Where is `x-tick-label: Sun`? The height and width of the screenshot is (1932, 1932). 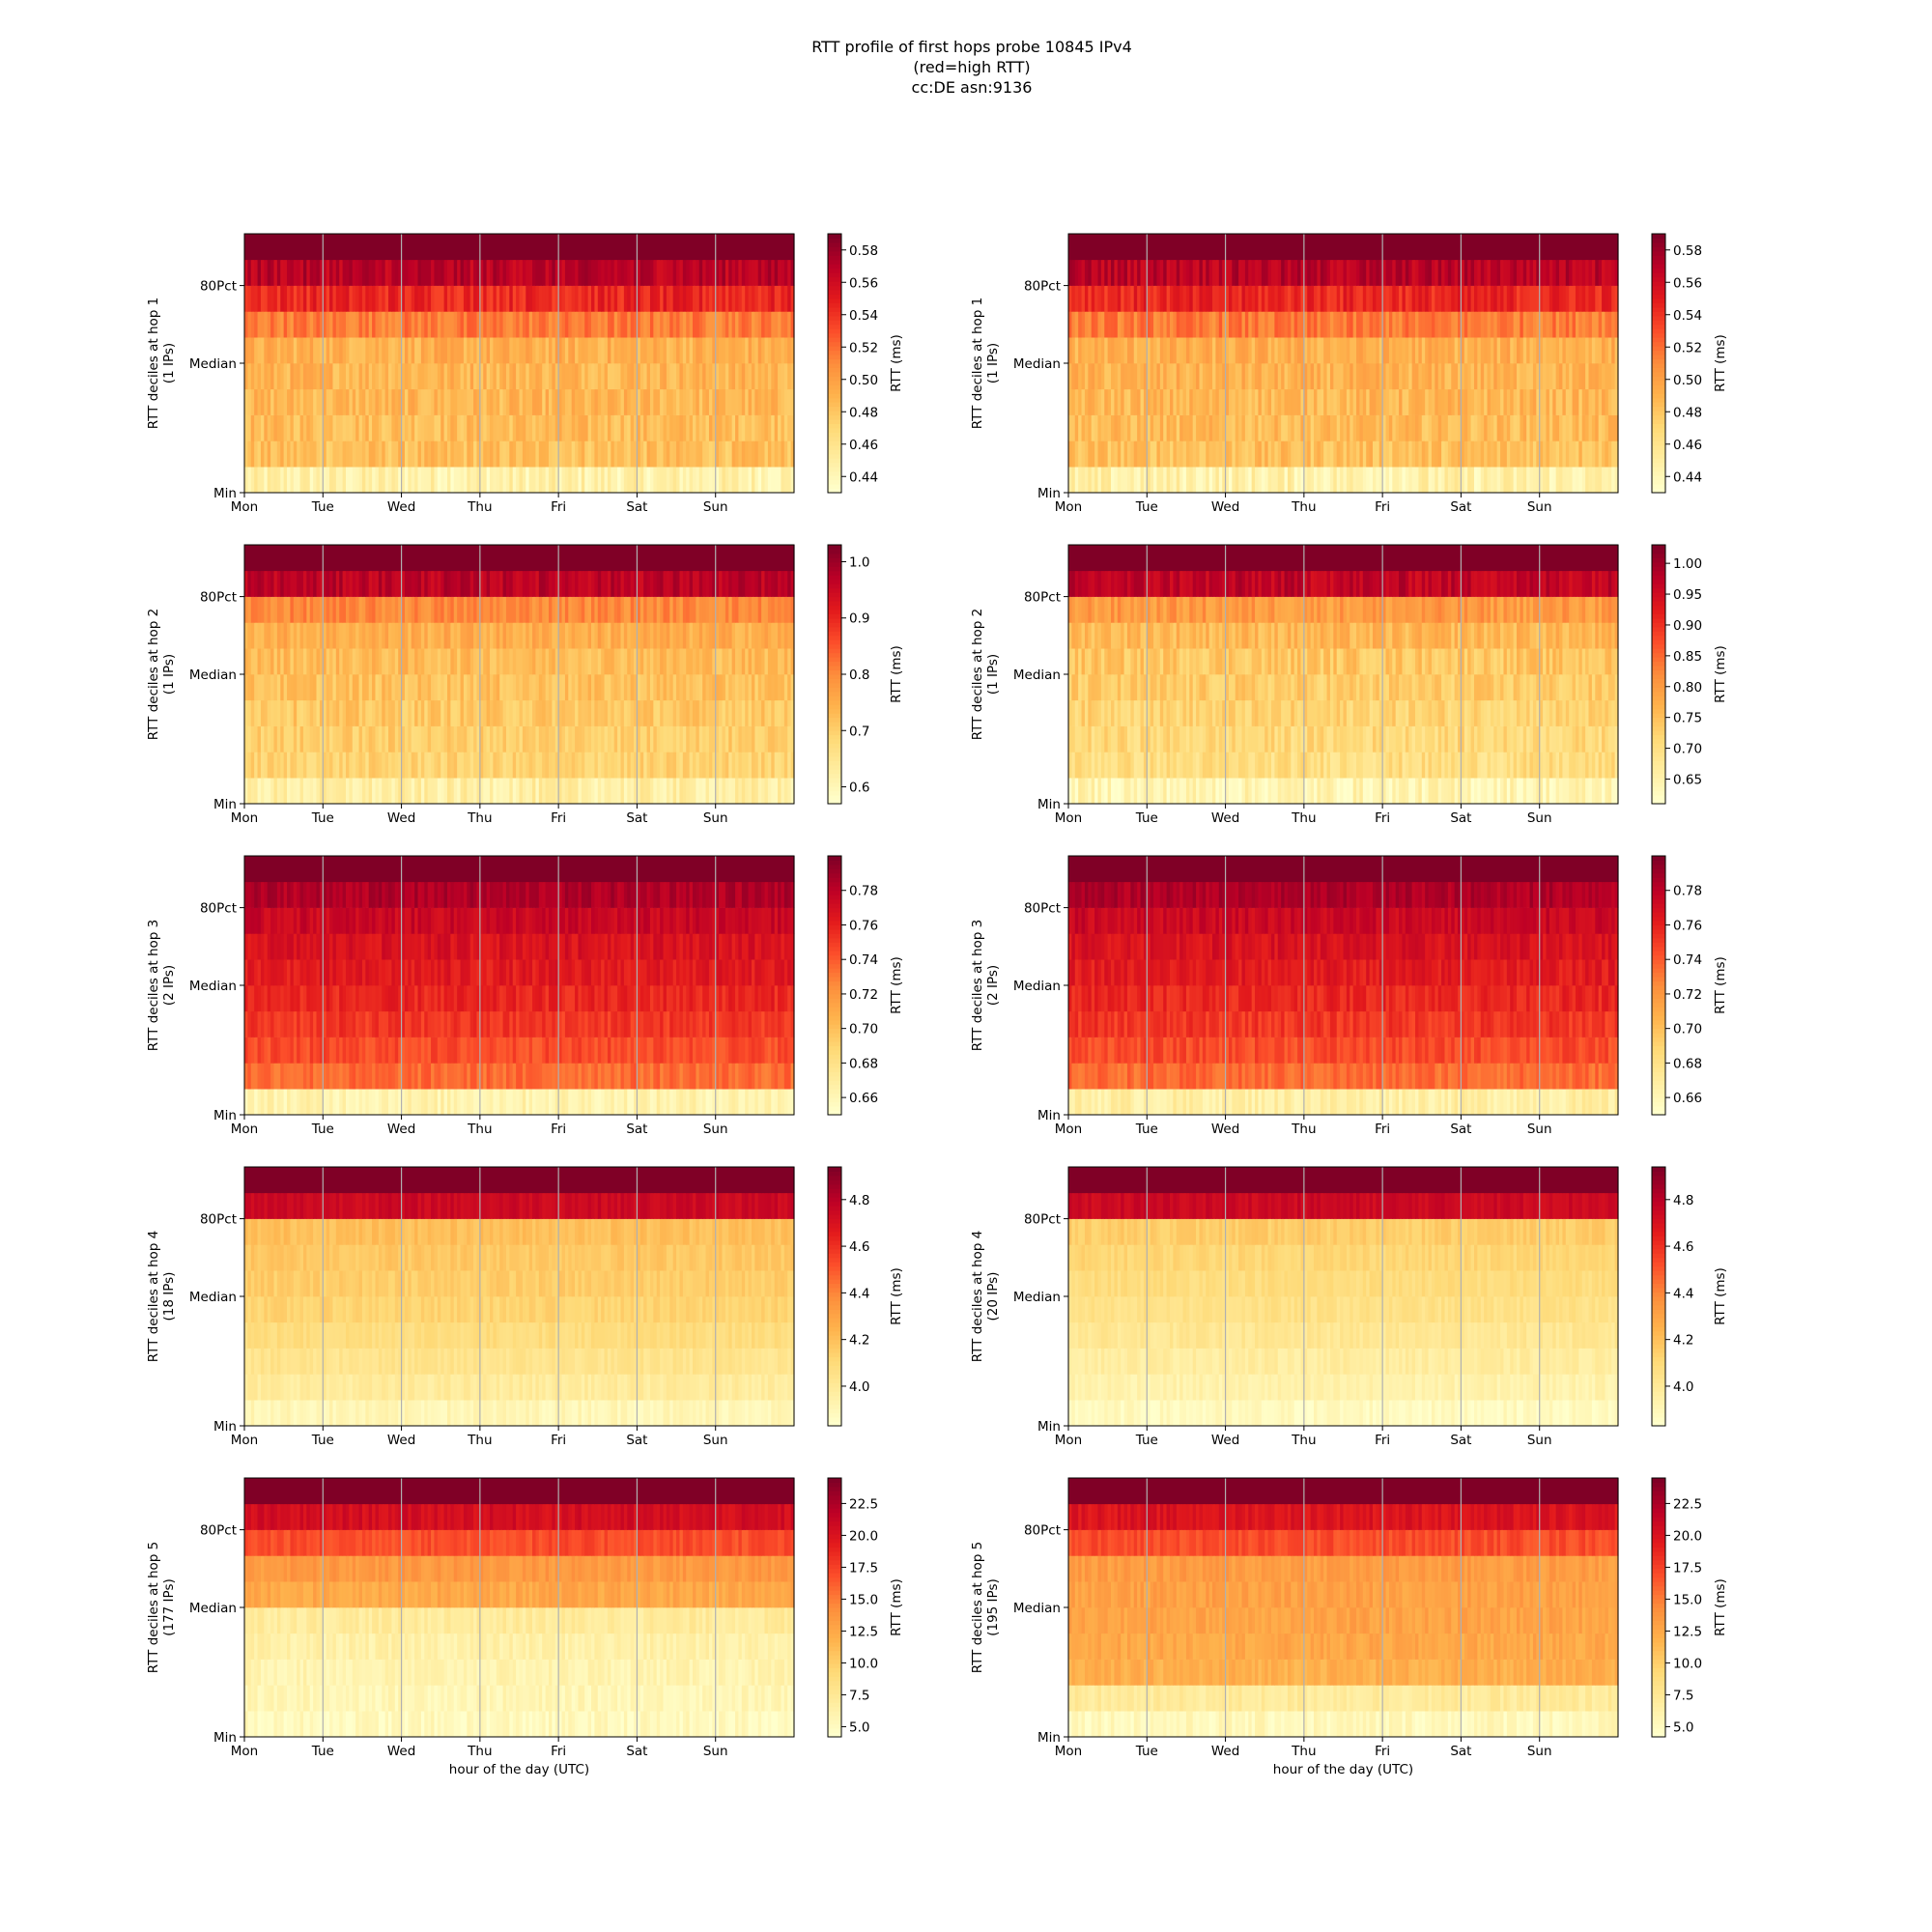
x-tick-label: Sun is located at coordinates (1539, 507).